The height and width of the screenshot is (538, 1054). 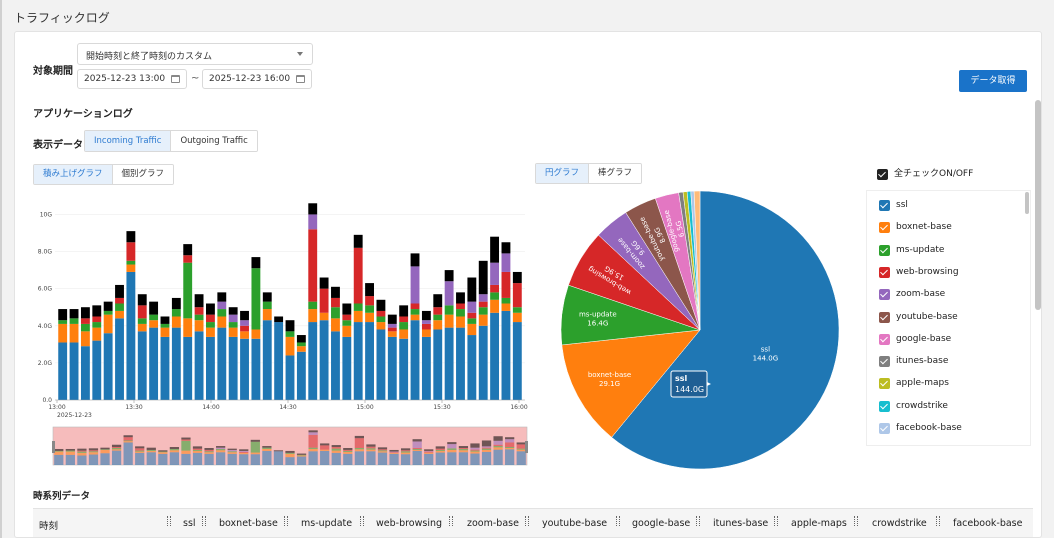 I want to click on column-header-1: ssl, so click(x=189, y=523).